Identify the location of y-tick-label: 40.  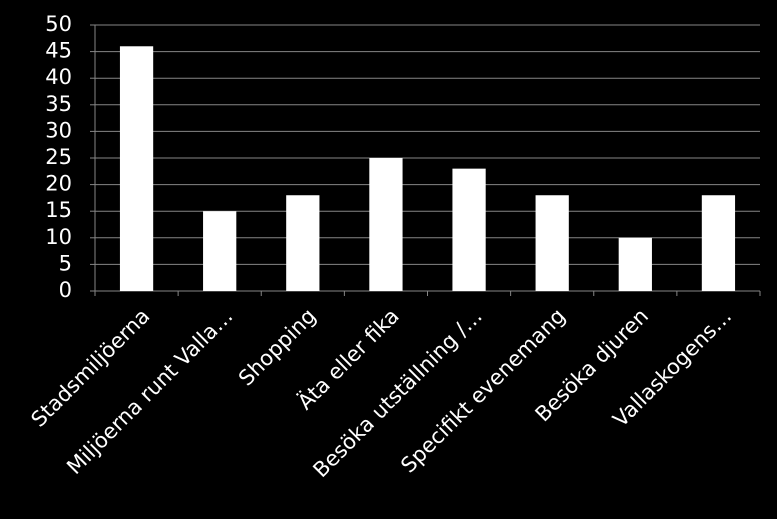
(58, 77).